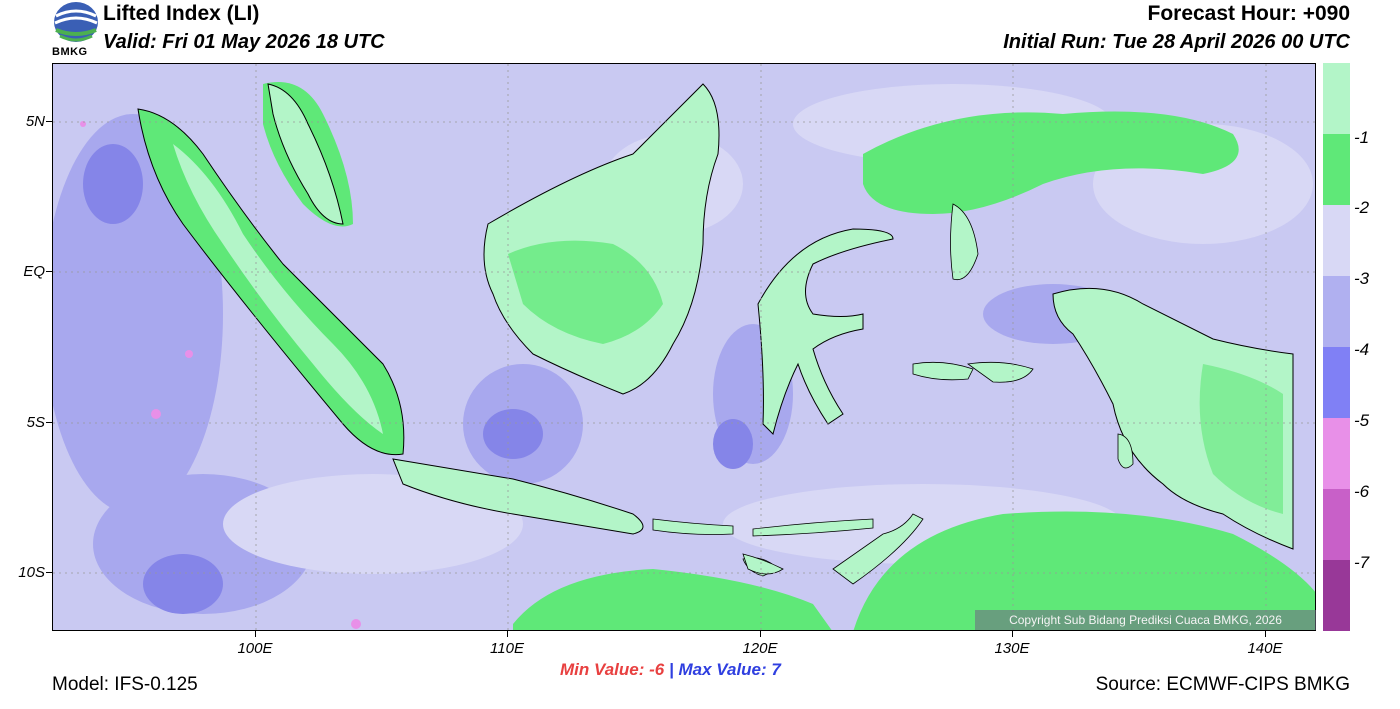 The image size is (1400, 709). I want to click on legend-colorbar, so click(1336, 347).